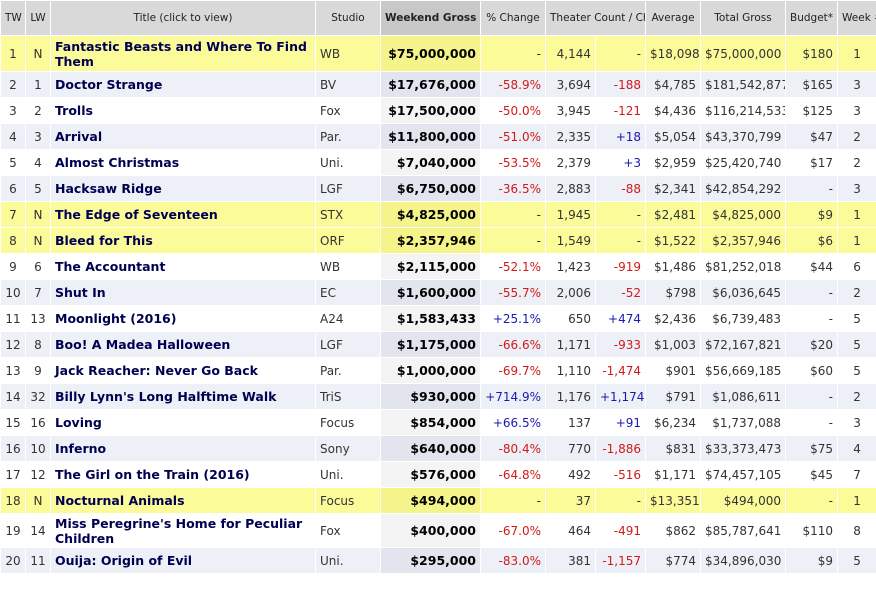  Describe the element at coordinates (13, 500) in the screenshot. I see `rank-this-week: 18` at that location.